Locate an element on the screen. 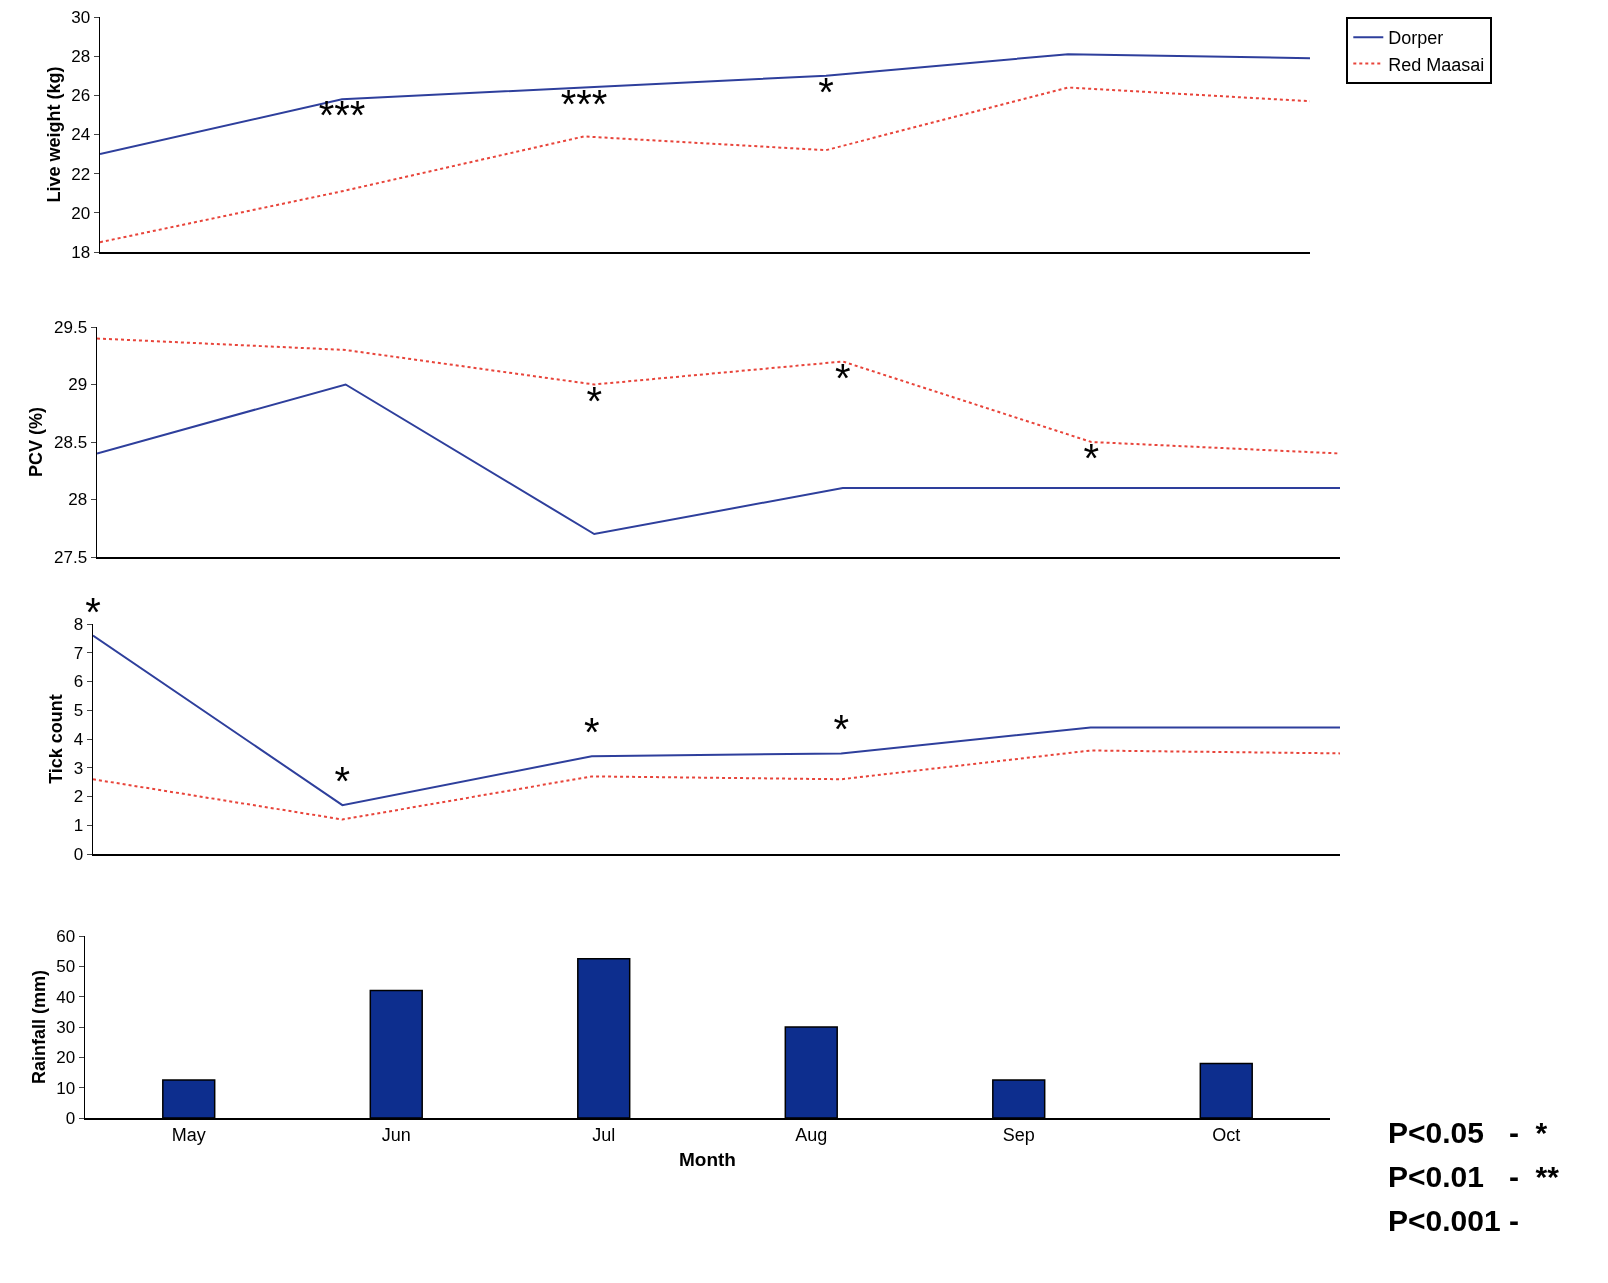  y-axis-title: Rainfall (mm) is located at coordinates (38, 1027).